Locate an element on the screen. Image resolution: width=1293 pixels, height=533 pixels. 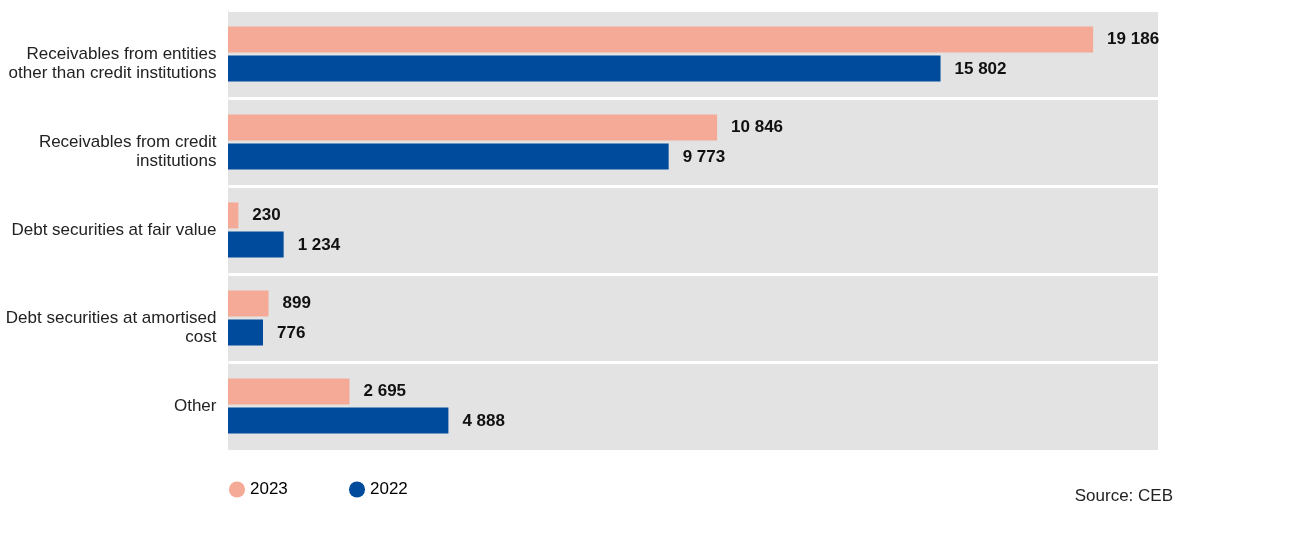
data-label: 1 234 is located at coordinates (319, 244).